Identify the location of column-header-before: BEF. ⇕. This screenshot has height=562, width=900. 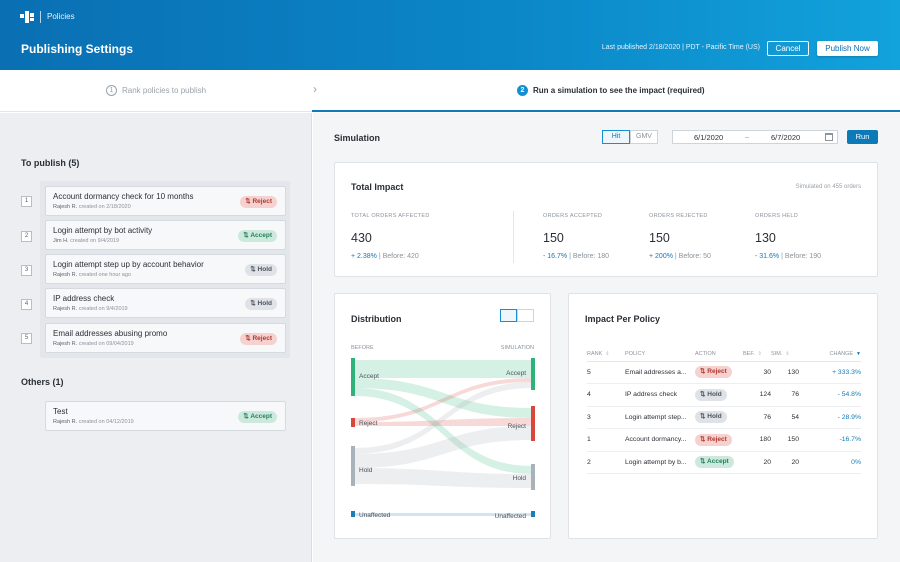
(757, 354).